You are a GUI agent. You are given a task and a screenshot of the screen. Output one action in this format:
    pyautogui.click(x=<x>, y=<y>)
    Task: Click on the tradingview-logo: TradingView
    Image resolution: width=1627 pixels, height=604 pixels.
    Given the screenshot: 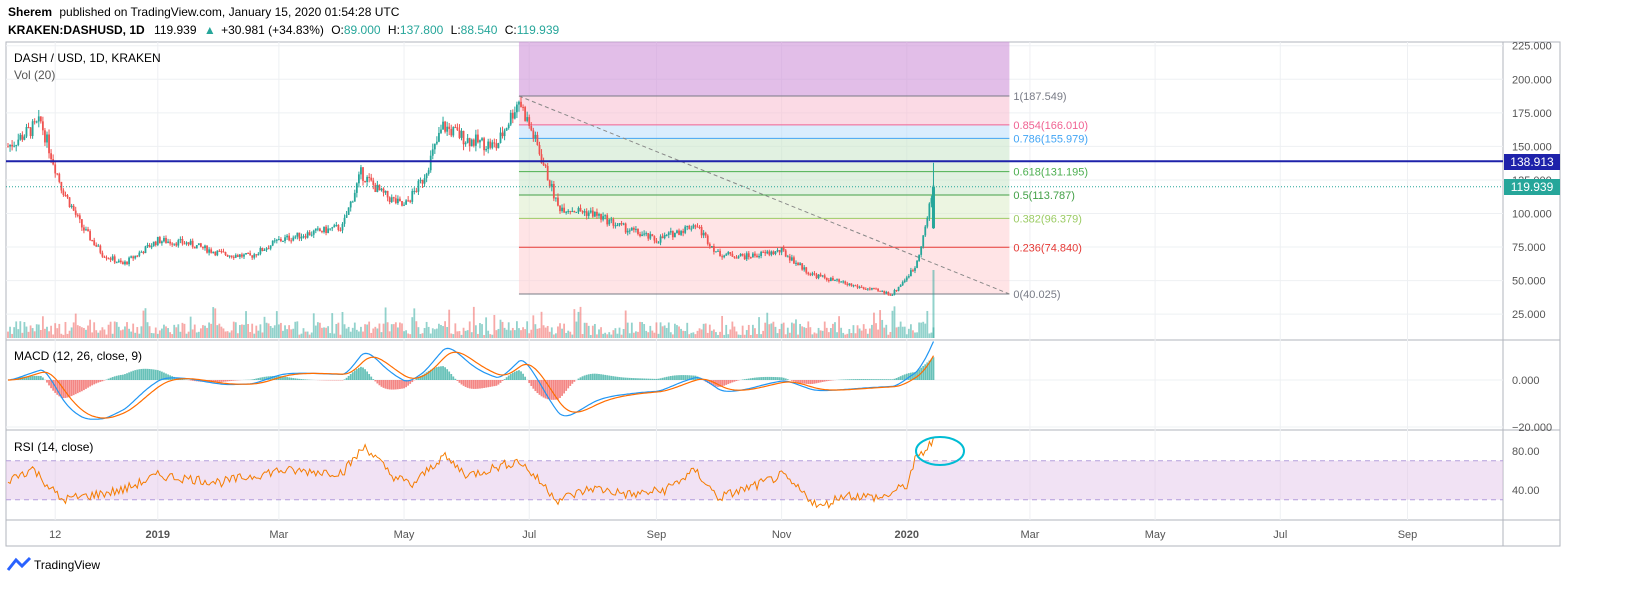 What is the action you would take?
    pyautogui.click(x=53, y=564)
    